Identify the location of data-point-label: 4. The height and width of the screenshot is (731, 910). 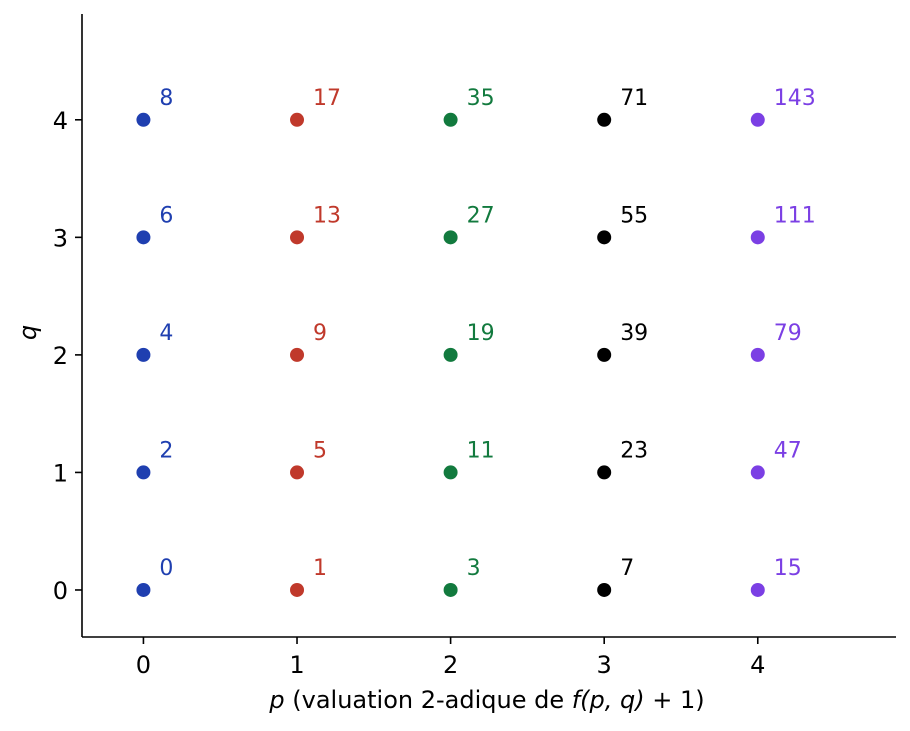
(166, 333).